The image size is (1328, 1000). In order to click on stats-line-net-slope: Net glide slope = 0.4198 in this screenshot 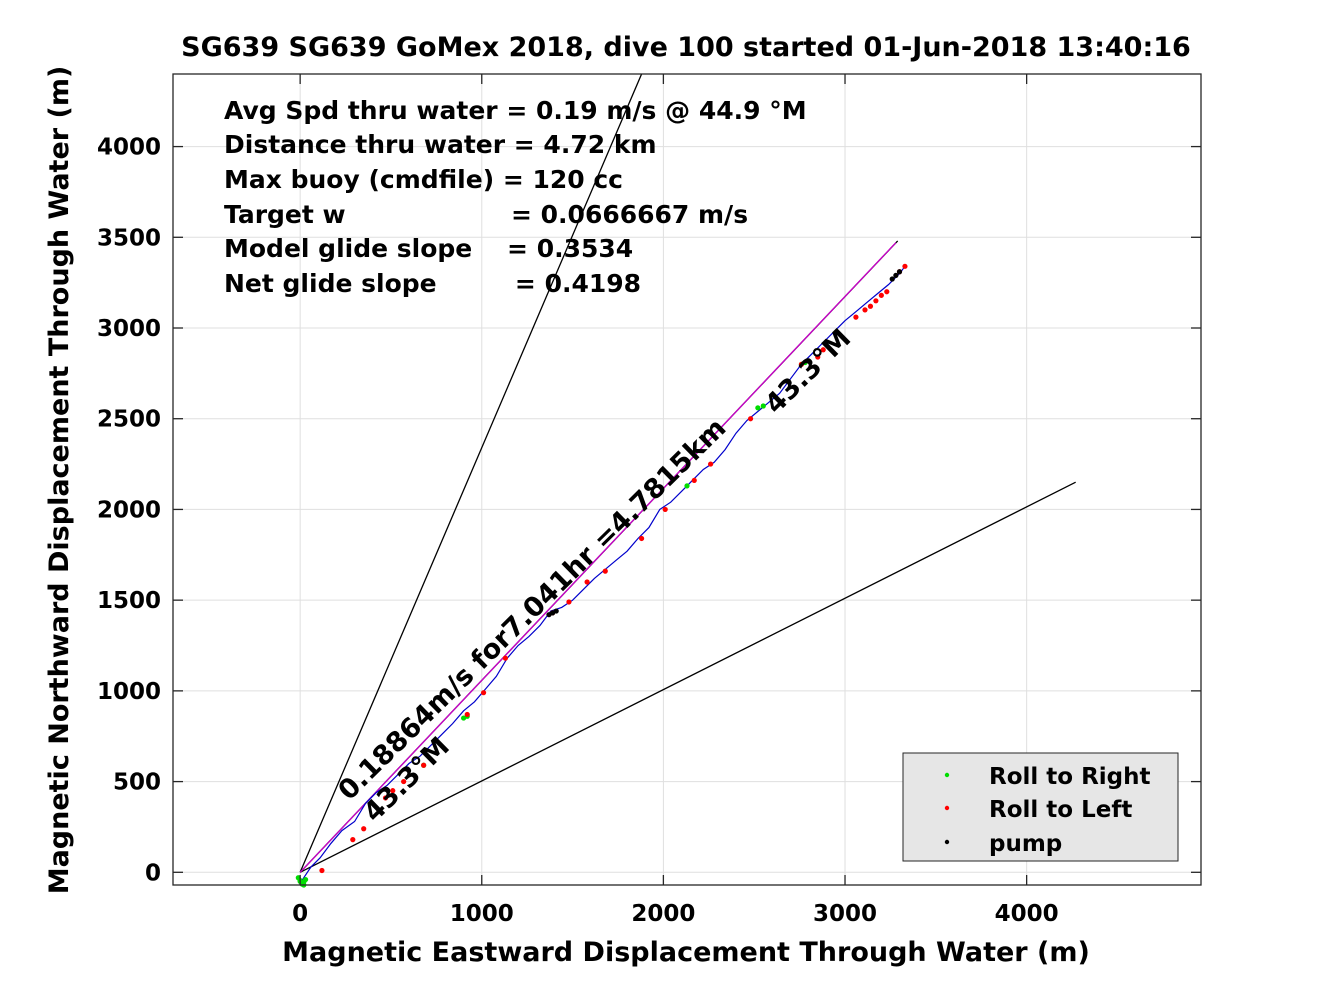, I will do `click(432, 283)`.